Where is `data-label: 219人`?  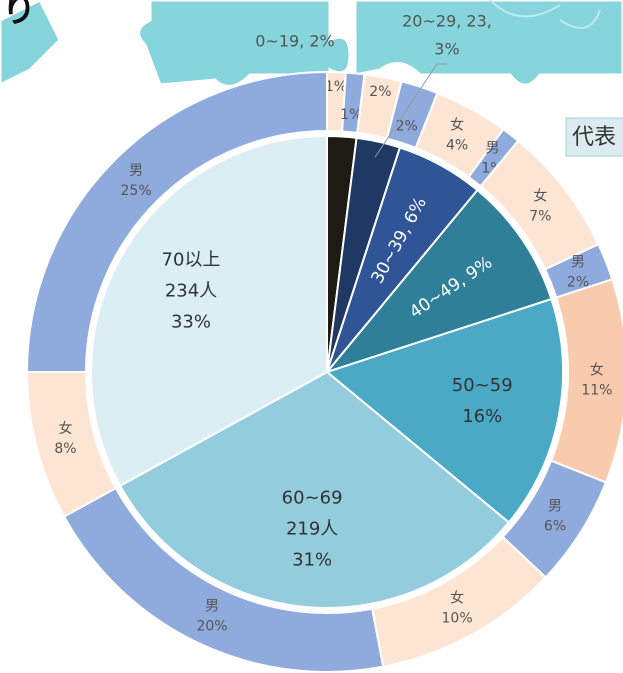
data-label: 219人 is located at coordinates (312, 528).